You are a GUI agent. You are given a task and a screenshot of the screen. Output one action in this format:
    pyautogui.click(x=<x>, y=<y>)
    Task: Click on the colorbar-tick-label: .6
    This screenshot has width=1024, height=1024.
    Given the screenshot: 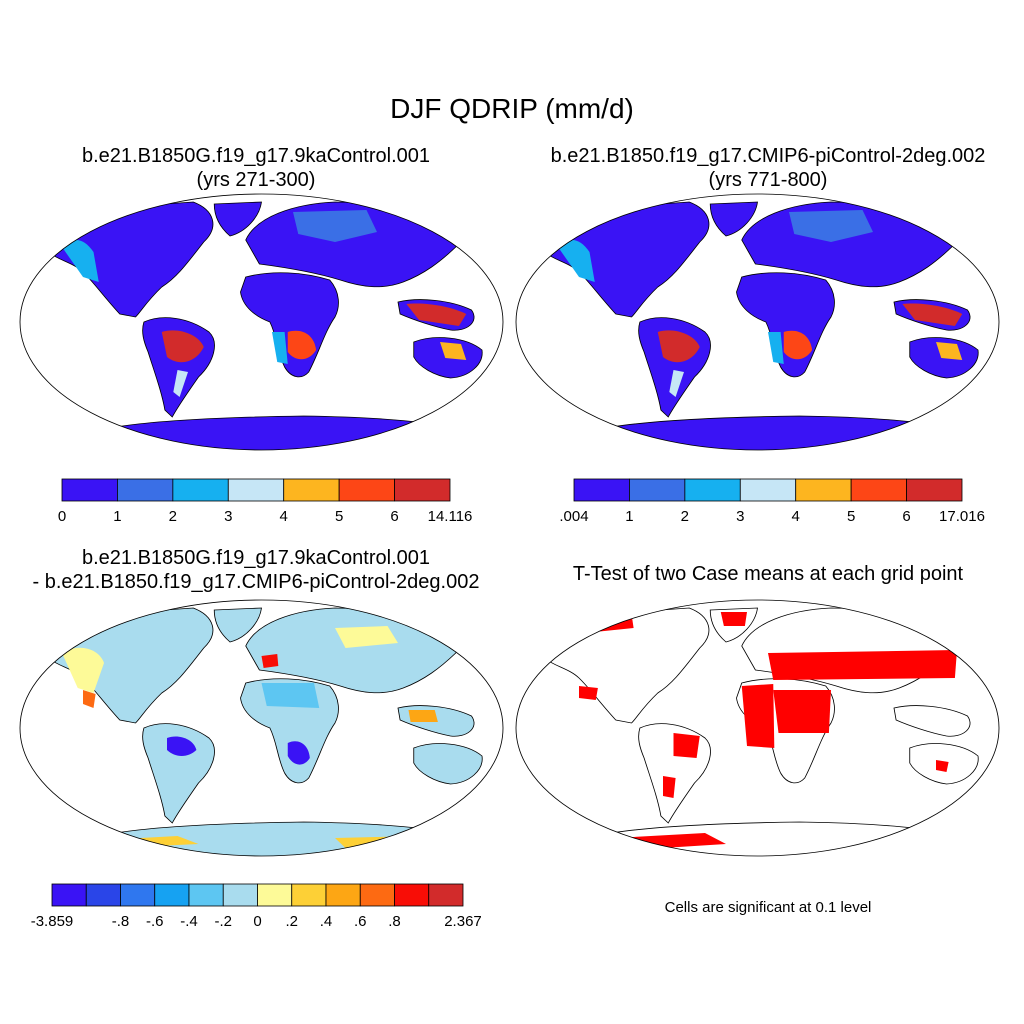 What is the action you would take?
    pyautogui.click(x=360, y=921)
    